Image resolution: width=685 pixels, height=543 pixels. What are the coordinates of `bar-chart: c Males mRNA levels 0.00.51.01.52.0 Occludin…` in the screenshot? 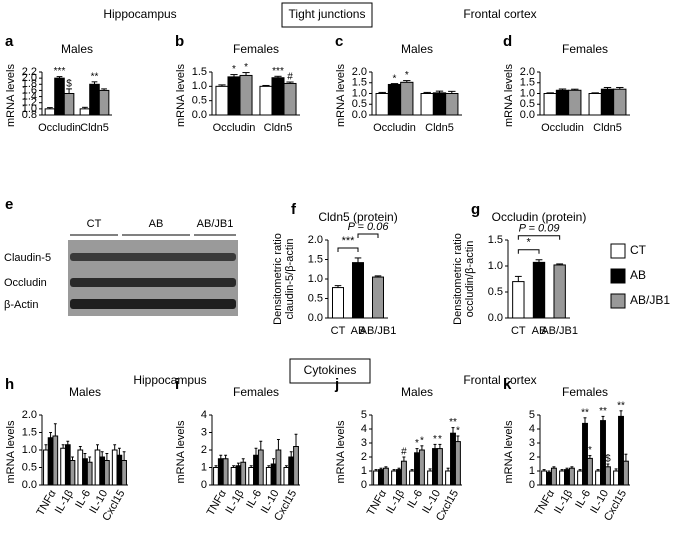 It's located at (398, 83).